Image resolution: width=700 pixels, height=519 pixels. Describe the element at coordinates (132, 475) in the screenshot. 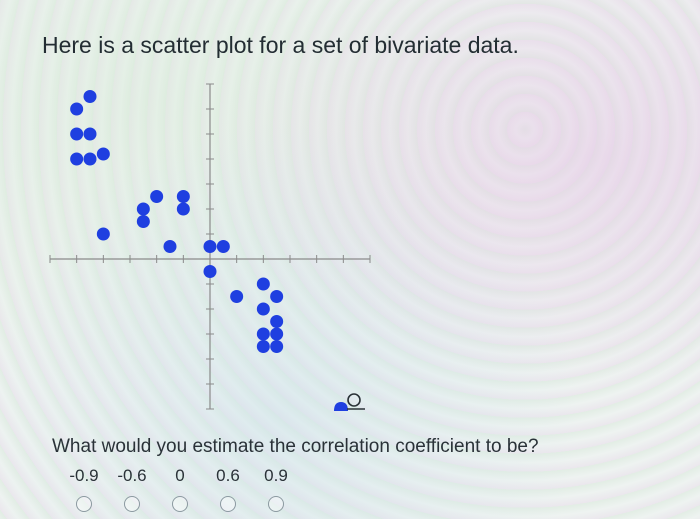

I see `option-label: -0.6` at that location.